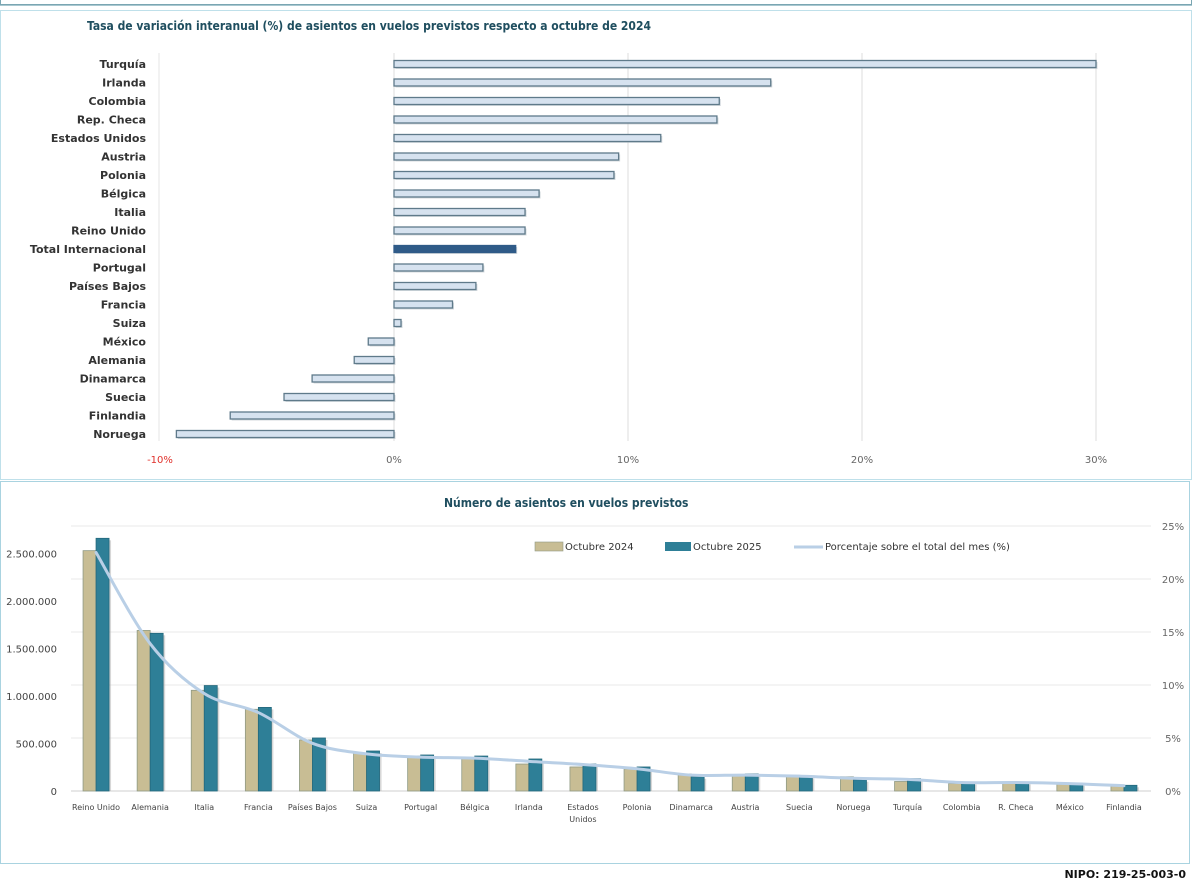 This screenshot has height=885, width=1200. Describe the element at coordinates (1173, 633) in the screenshot. I see `right-axis-tick-label: 15%` at that location.